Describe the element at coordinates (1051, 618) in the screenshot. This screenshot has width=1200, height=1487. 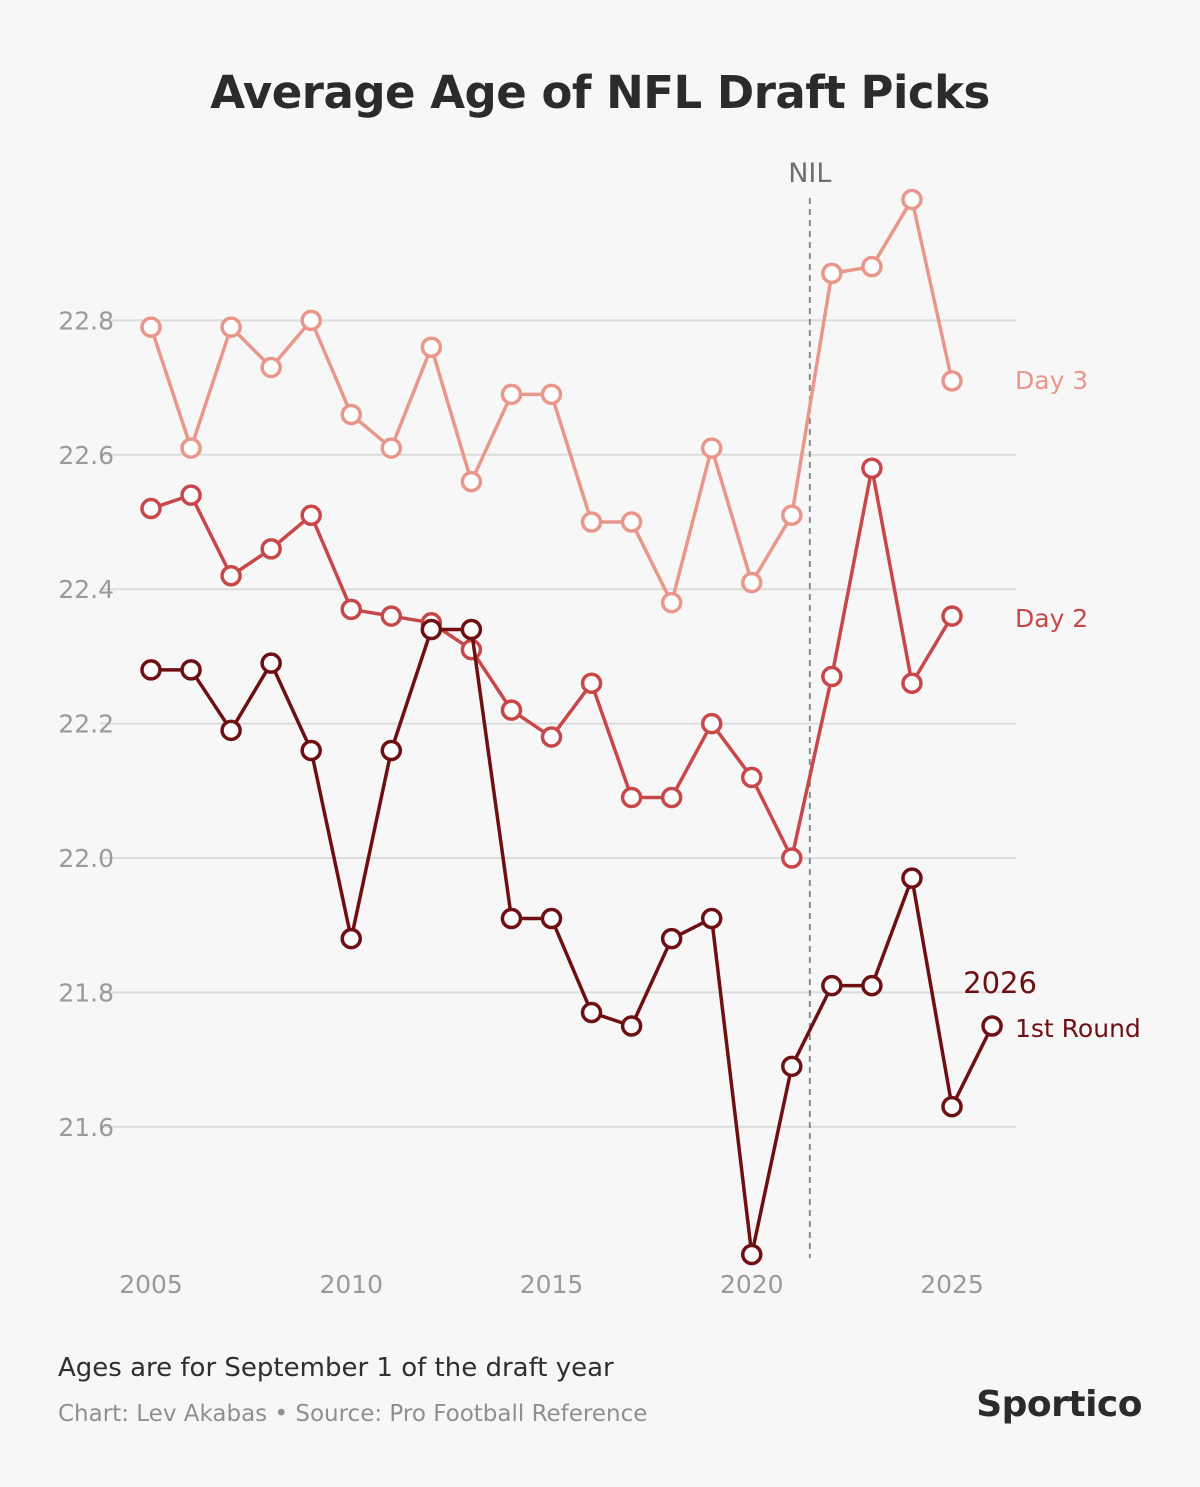
I see `series-label: Day 2` at that location.